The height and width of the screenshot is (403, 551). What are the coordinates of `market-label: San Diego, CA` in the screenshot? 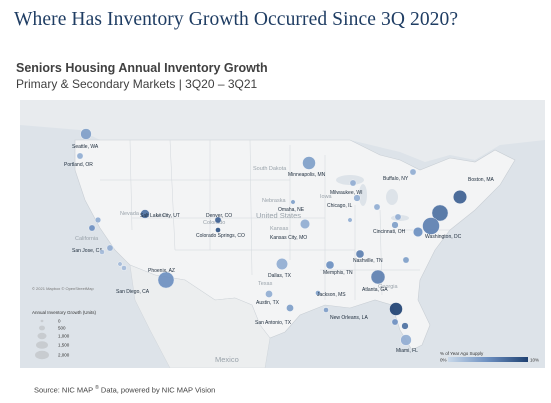 It's located at (133, 292).